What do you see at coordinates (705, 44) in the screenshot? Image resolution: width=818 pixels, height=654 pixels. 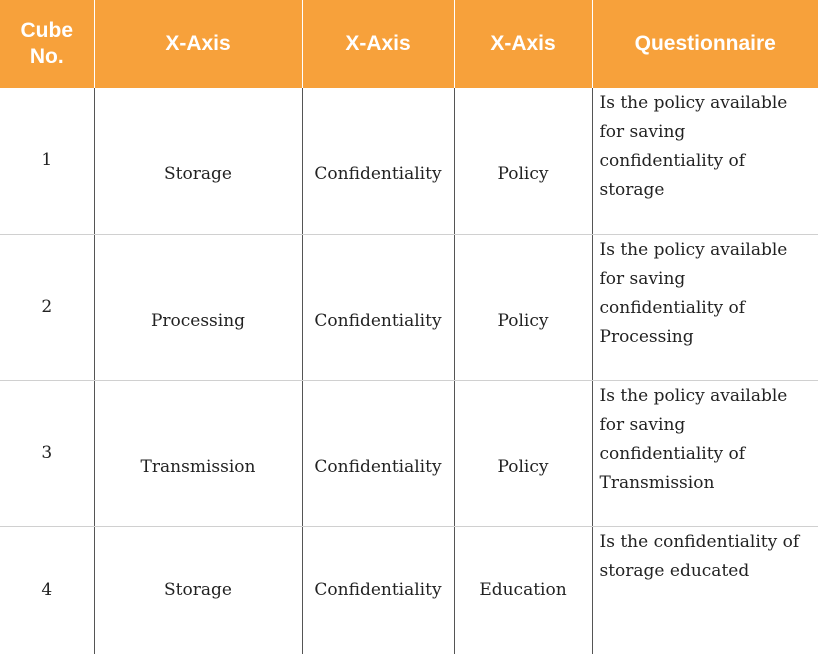 I see `header-questionnaire: Questionnaire` at bounding box center [705, 44].